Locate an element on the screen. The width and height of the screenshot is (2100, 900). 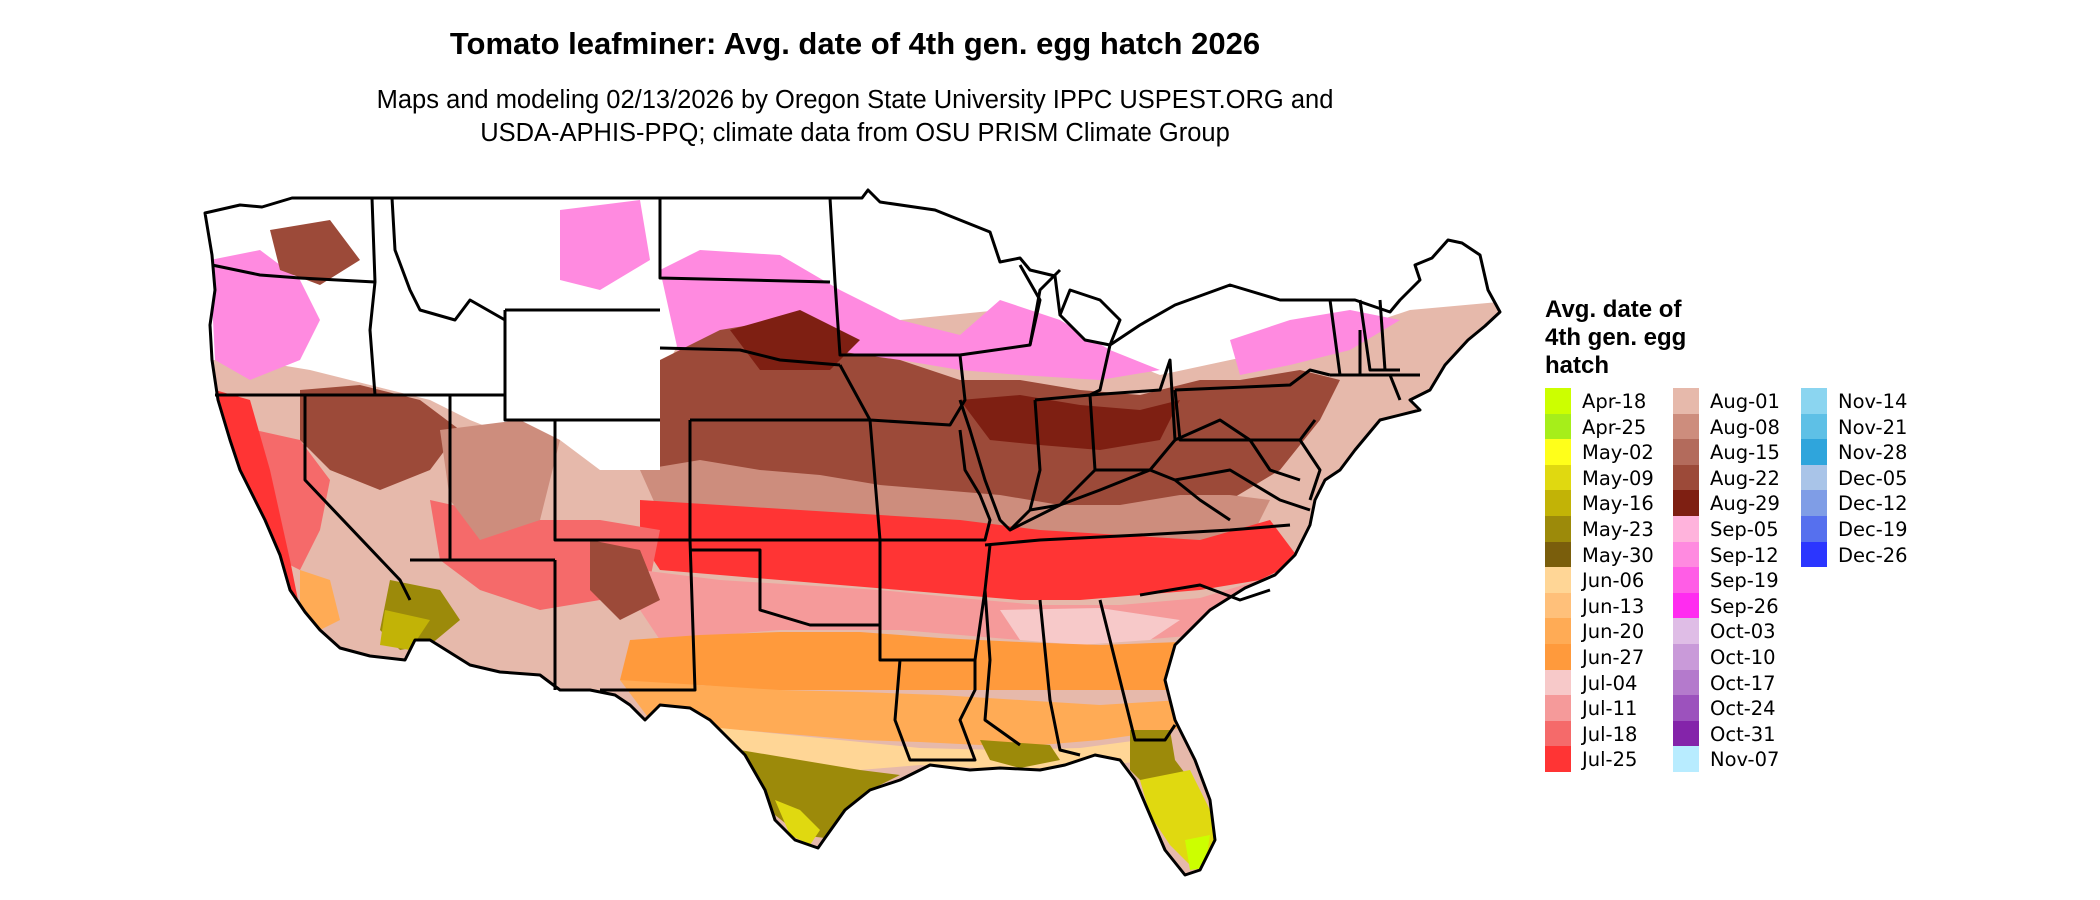
legend-label: Nov-07 is located at coordinates (1745, 760).